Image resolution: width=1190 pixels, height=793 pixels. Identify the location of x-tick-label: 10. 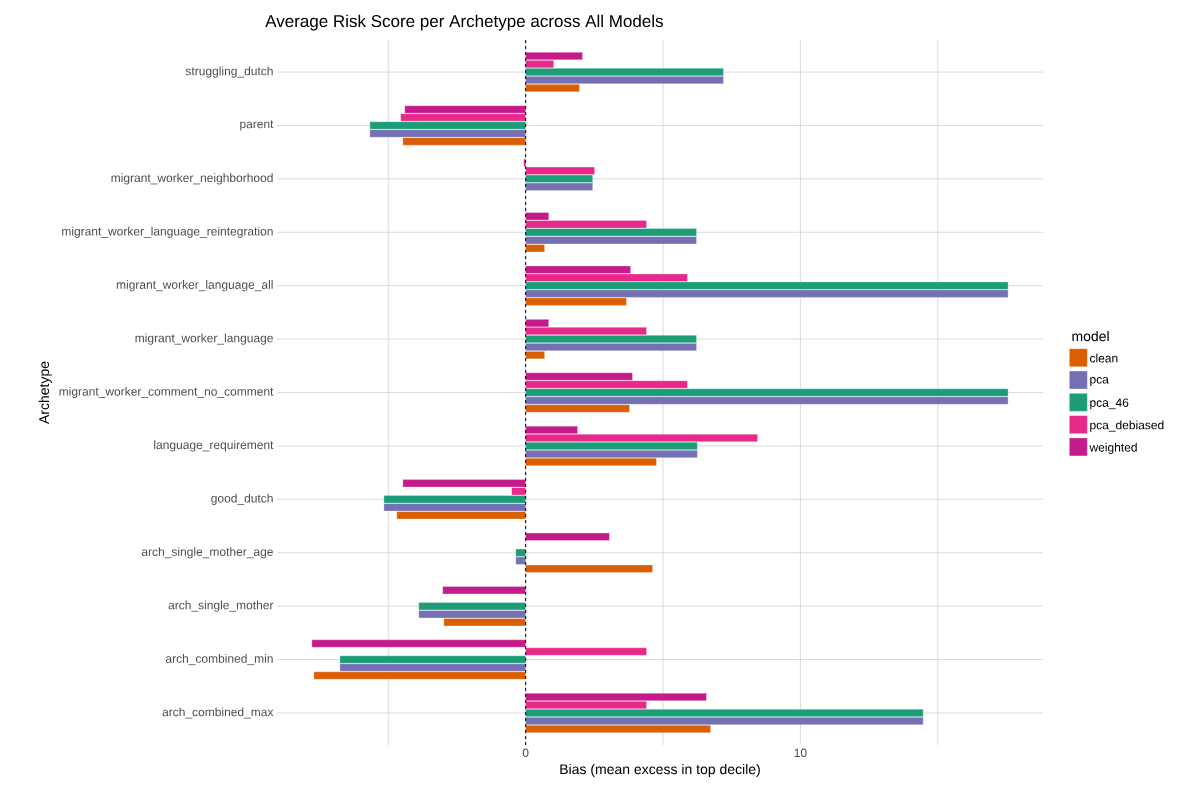
(800, 753).